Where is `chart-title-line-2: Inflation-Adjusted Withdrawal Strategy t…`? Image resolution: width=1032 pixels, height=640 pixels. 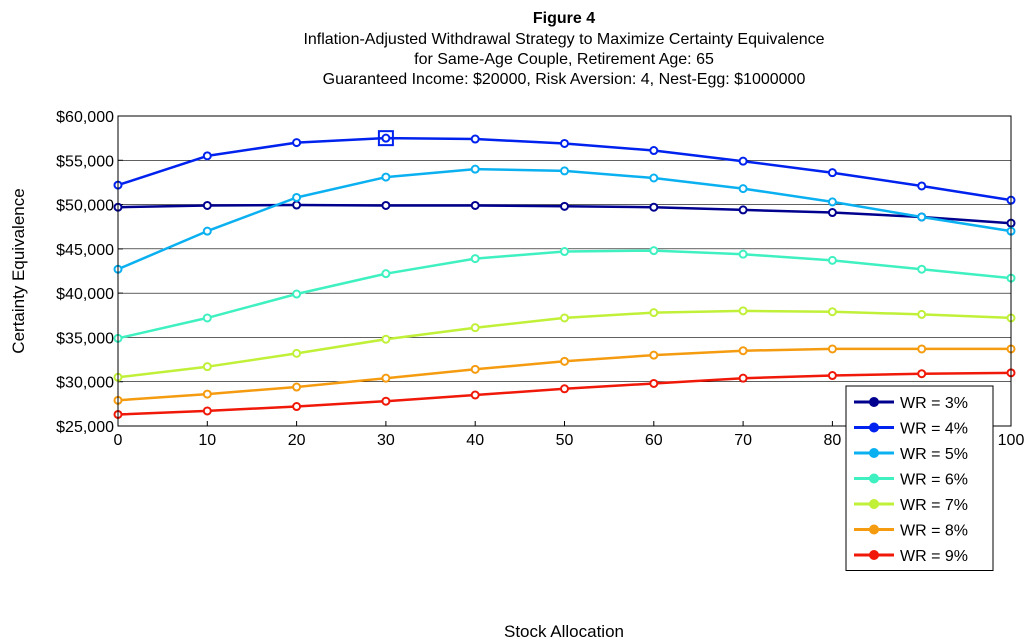 chart-title-line-2: Inflation-Adjusted Withdrawal Strategy t… is located at coordinates (563, 39).